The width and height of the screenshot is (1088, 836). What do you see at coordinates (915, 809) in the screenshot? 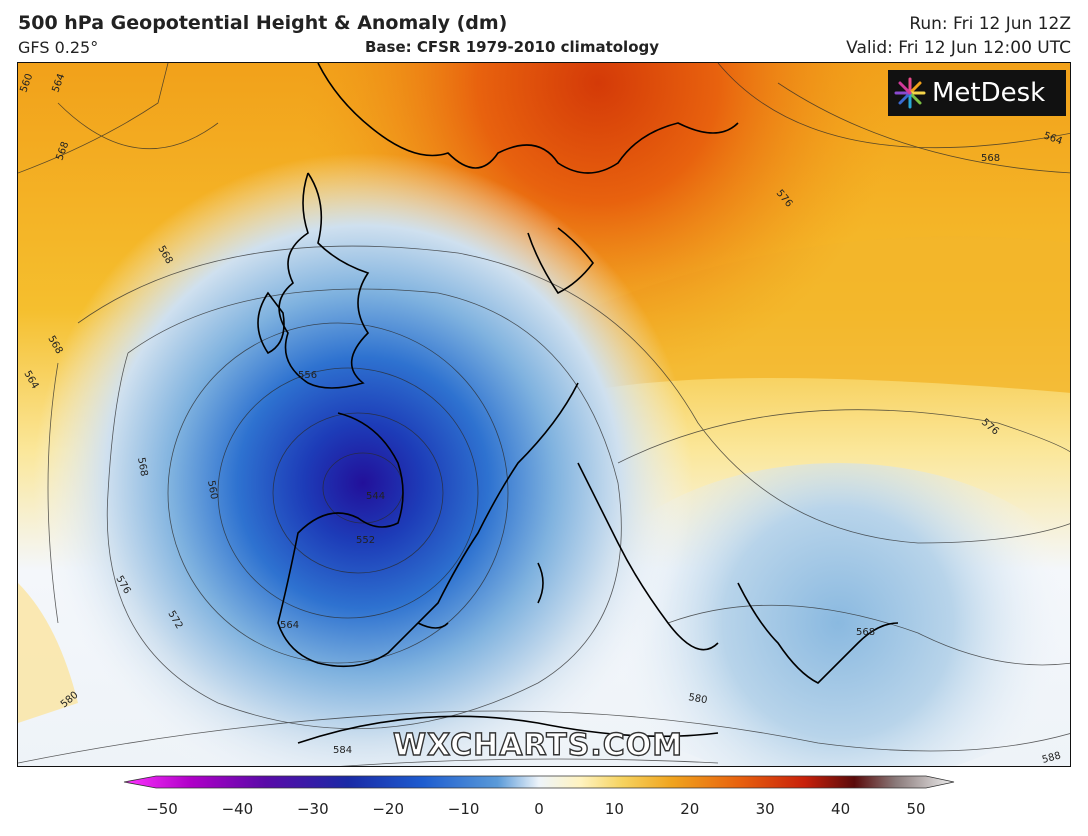
I see `colorbar-tick-label: 50` at bounding box center [915, 809].